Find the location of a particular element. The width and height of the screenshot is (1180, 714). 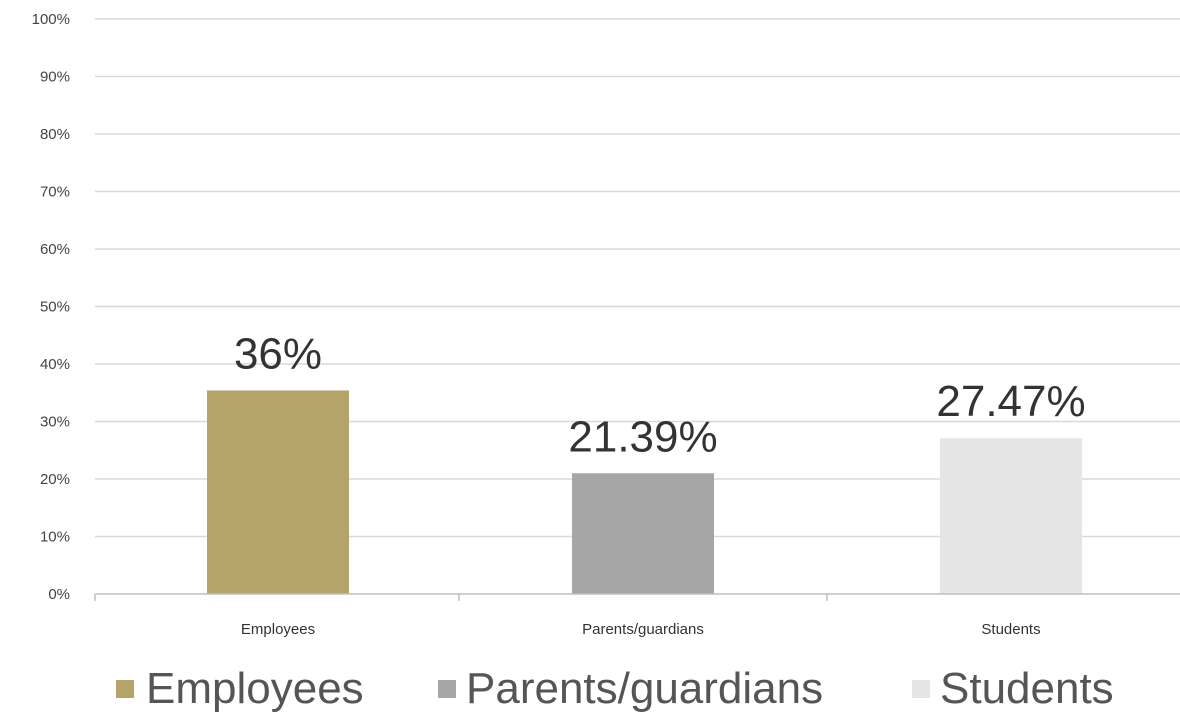

y-tick-label: 10% is located at coordinates (55, 537).